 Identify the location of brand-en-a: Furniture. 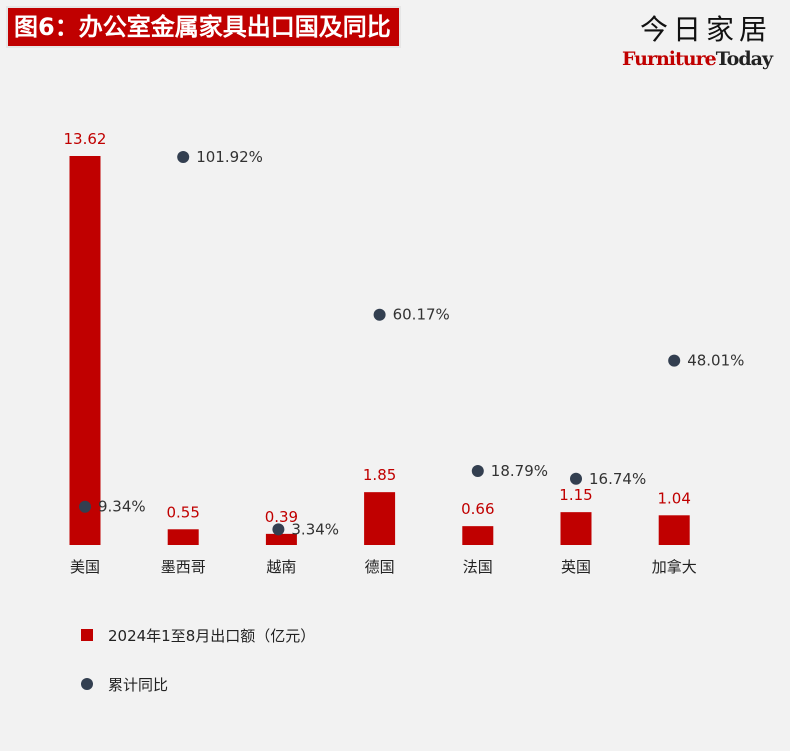
(669, 59).